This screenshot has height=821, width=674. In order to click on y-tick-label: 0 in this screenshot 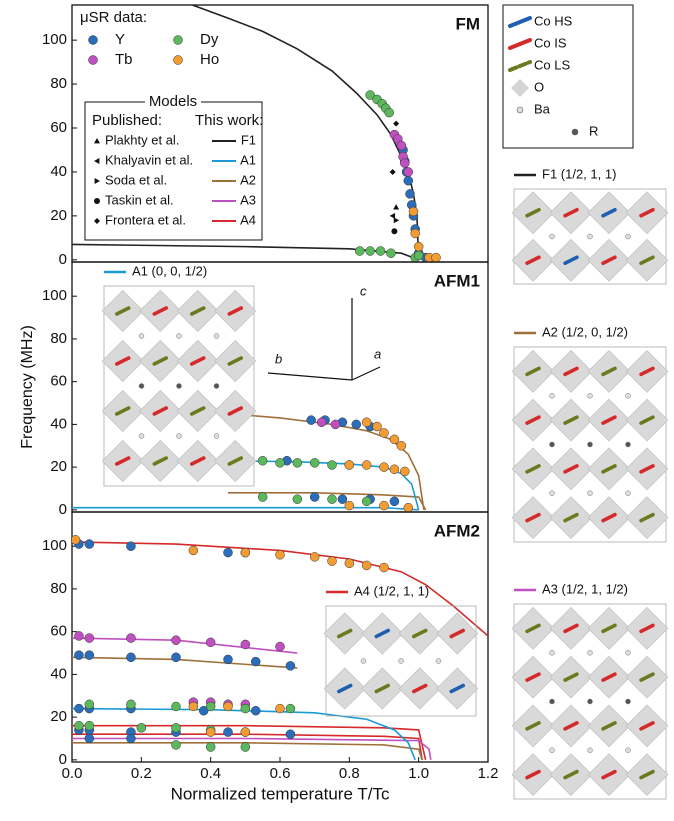, I will do `click(63, 759)`.